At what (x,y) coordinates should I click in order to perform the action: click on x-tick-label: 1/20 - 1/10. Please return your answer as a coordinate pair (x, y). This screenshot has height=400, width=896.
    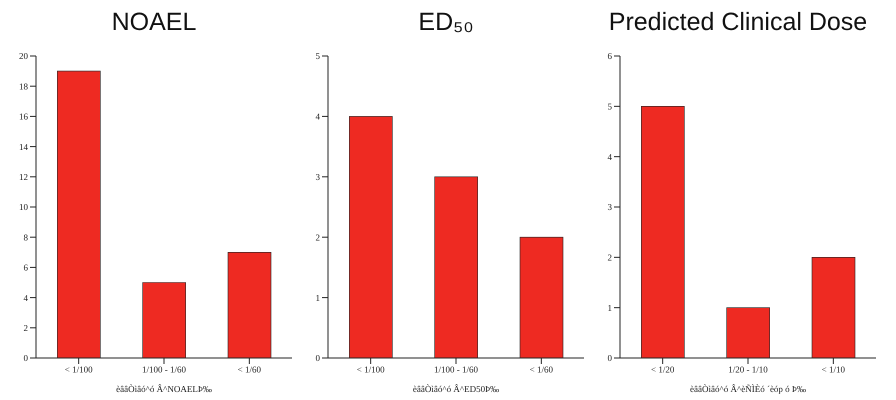
    Looking at the image, I should click on (748, 369).